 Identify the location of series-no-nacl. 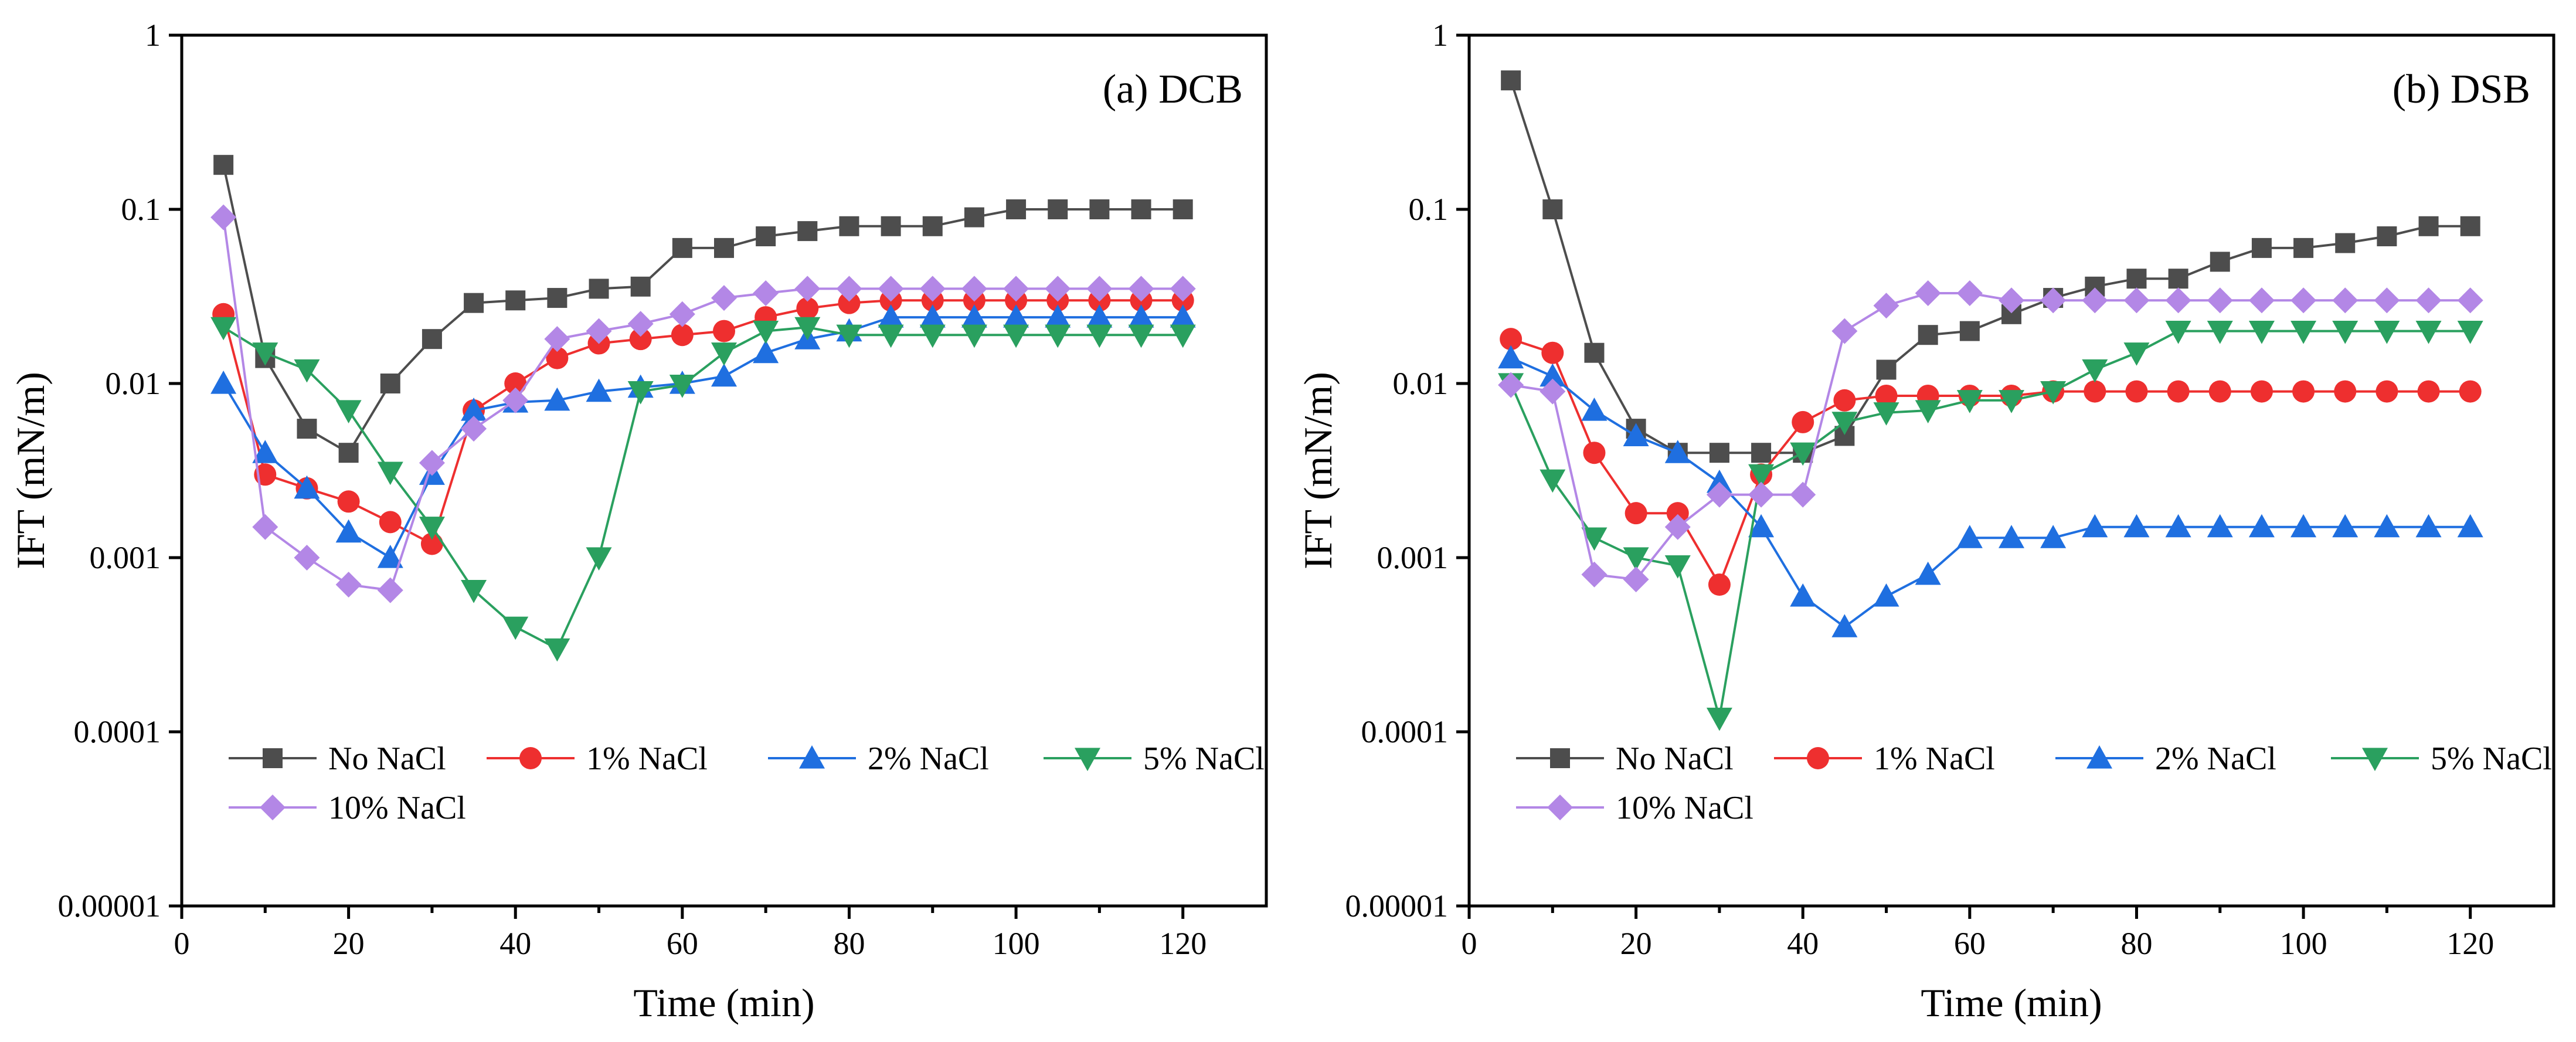
(703, 309).